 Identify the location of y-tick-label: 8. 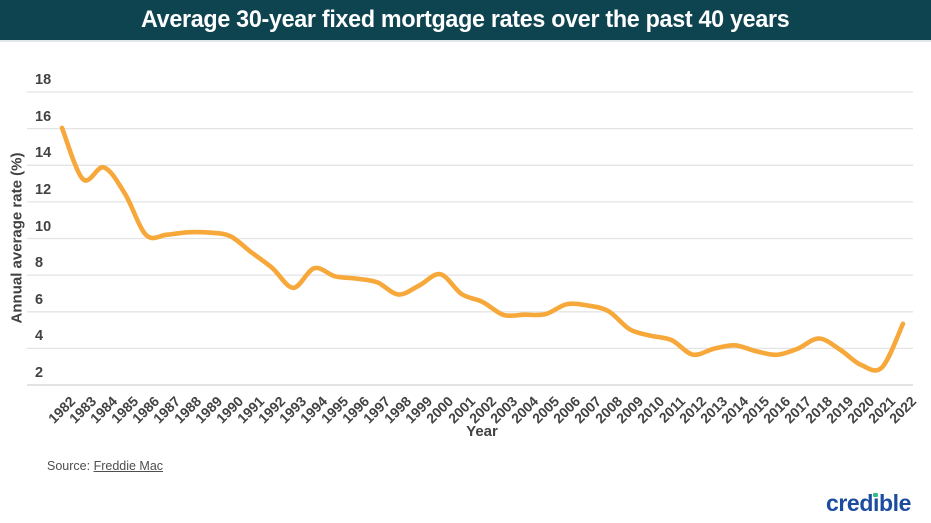
(39, 263).